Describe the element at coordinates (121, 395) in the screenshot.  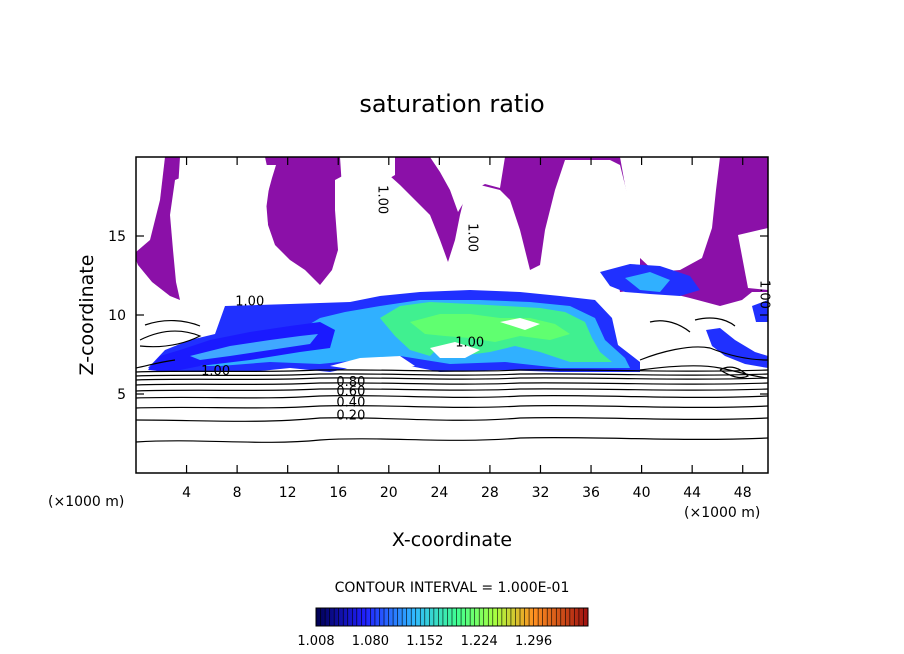
I see `y-tick-label: 5` at that location.